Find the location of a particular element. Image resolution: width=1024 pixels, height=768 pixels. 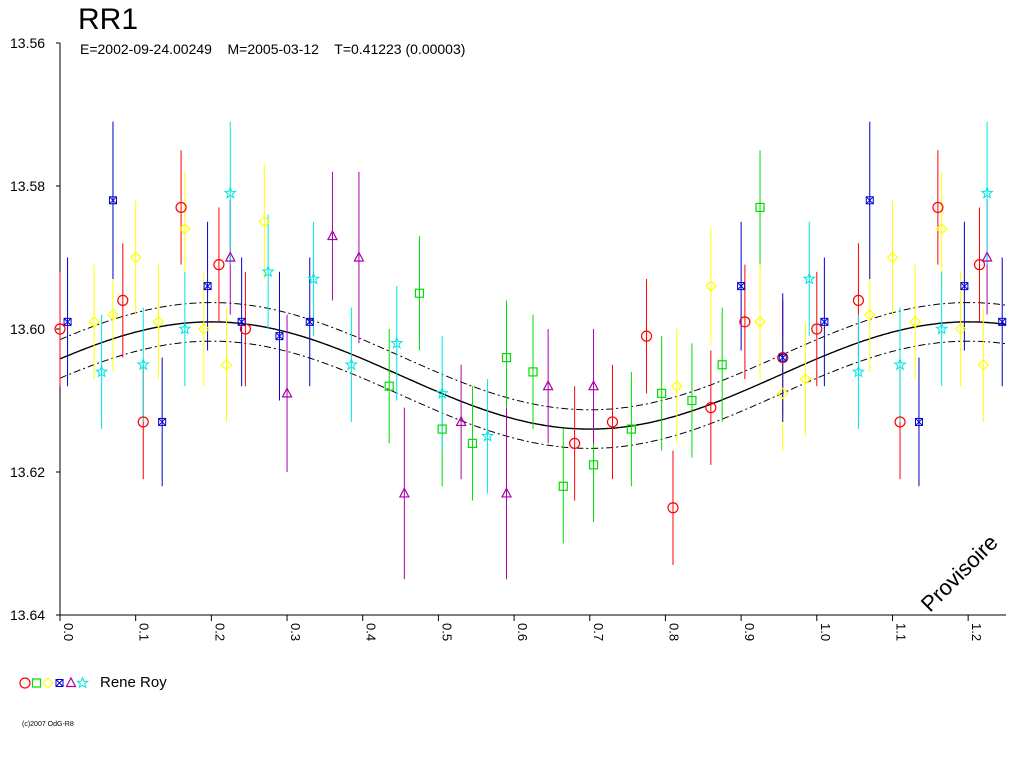

x-tick-label: 1.2 is located at coordinates (976, 632).